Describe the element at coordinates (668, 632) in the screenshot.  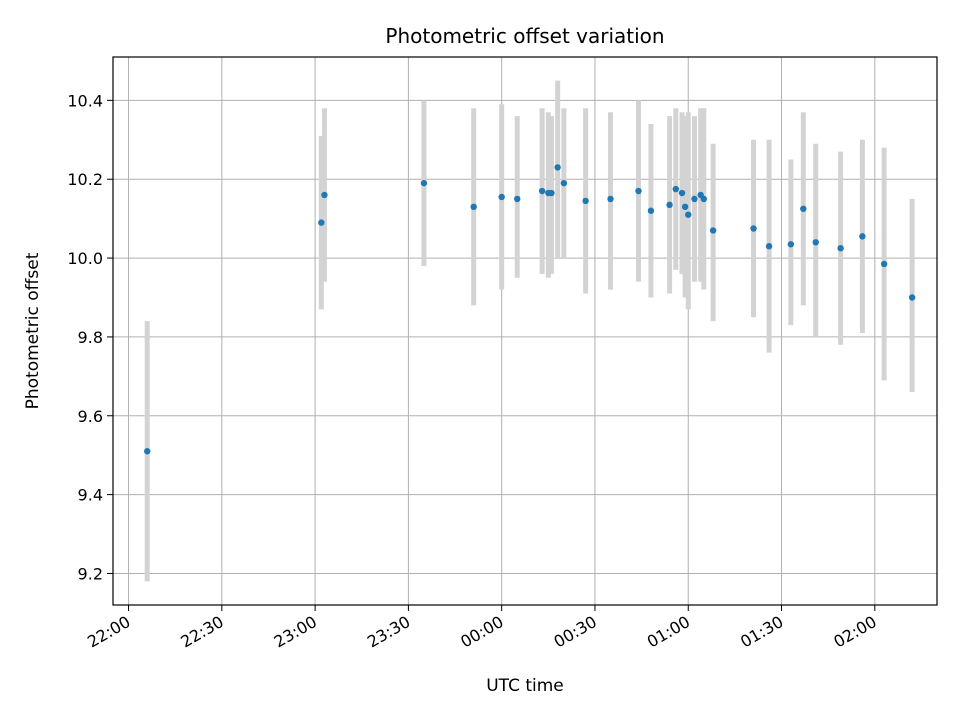
I see `x-tick-label: 01:00` at that location.